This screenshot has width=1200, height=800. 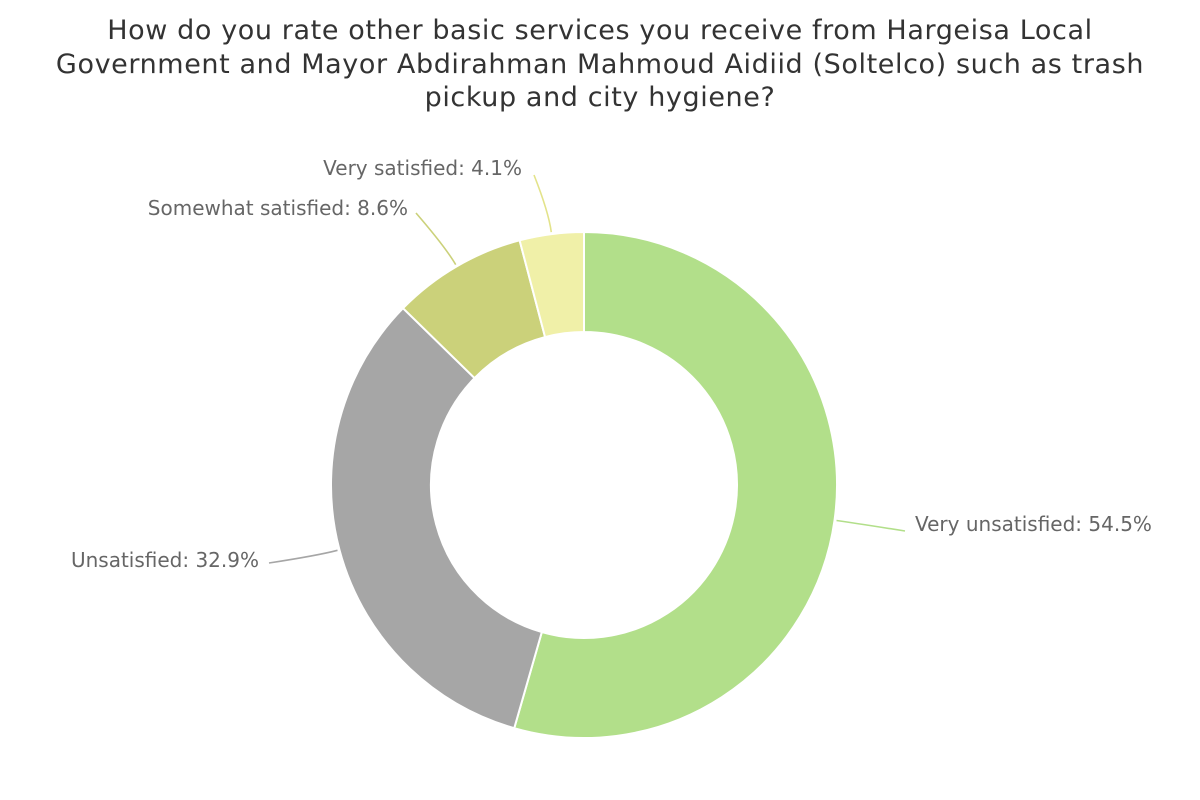 I want to click on connector-very-unsatisfied, so click(x=871, y=525).